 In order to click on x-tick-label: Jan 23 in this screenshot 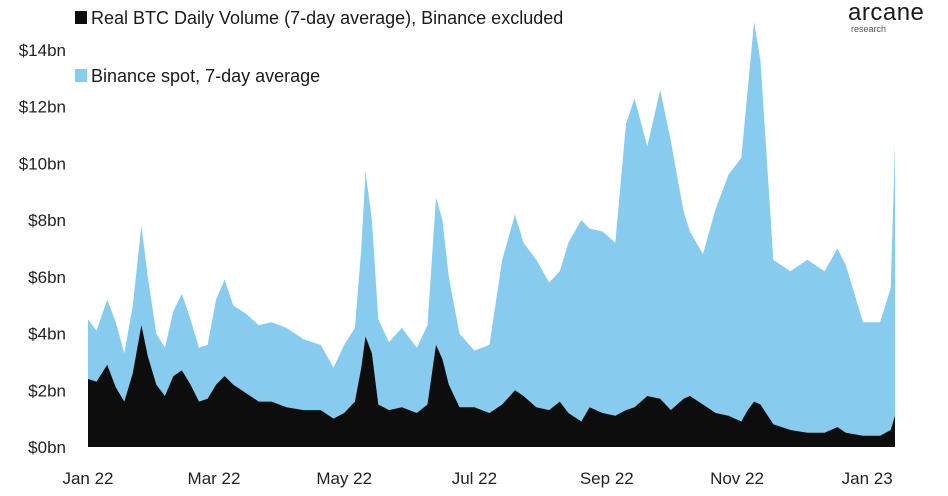, I will do `click(867, 478)`.